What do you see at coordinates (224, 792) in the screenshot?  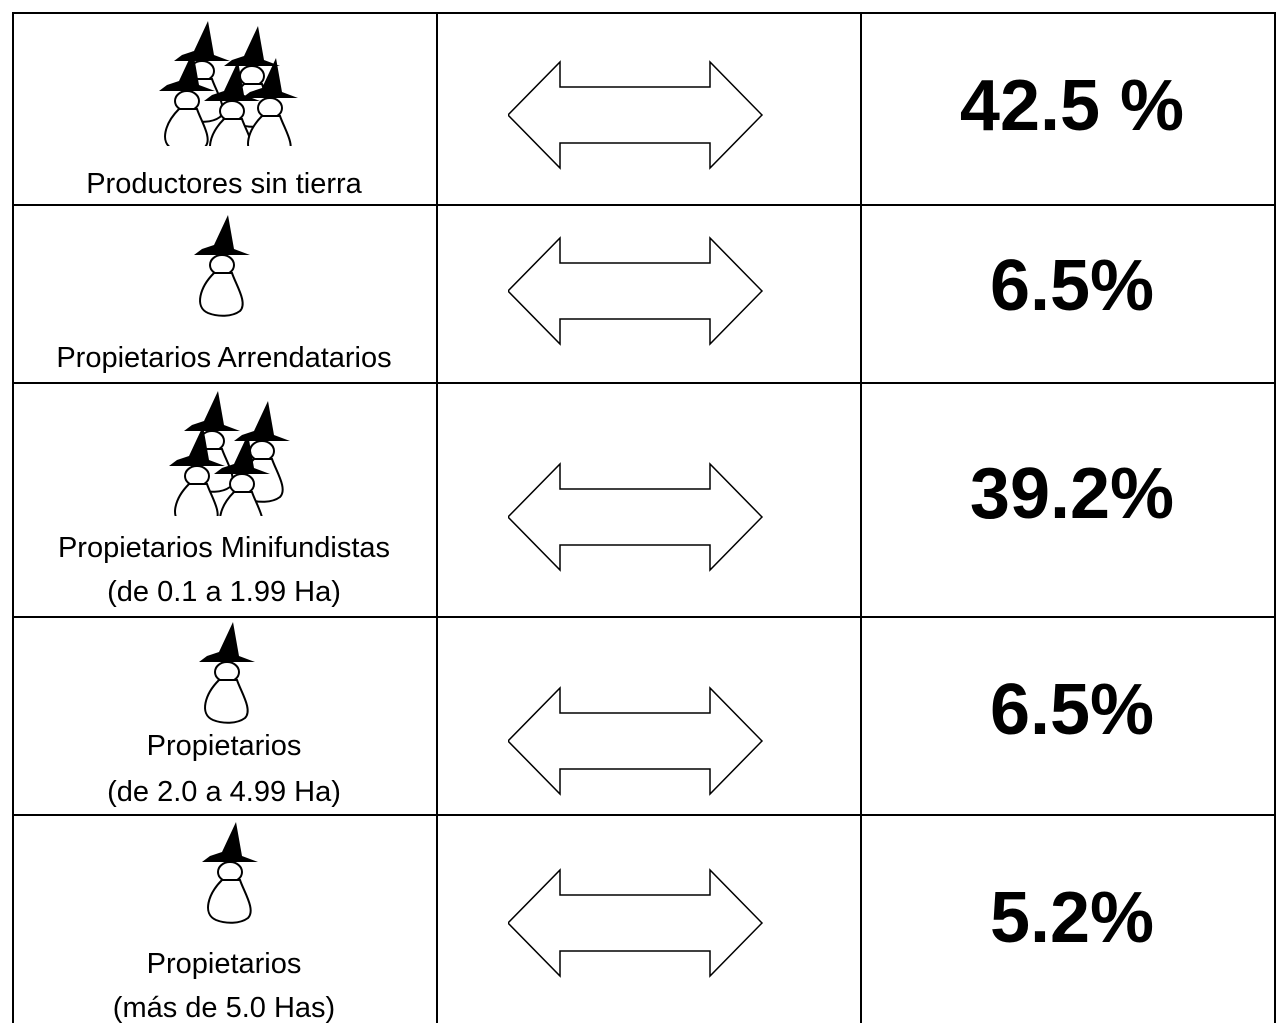 I see `category-sublabel: (de 2.0 a 4.99 Ha)` at bounding box center [224, 792].